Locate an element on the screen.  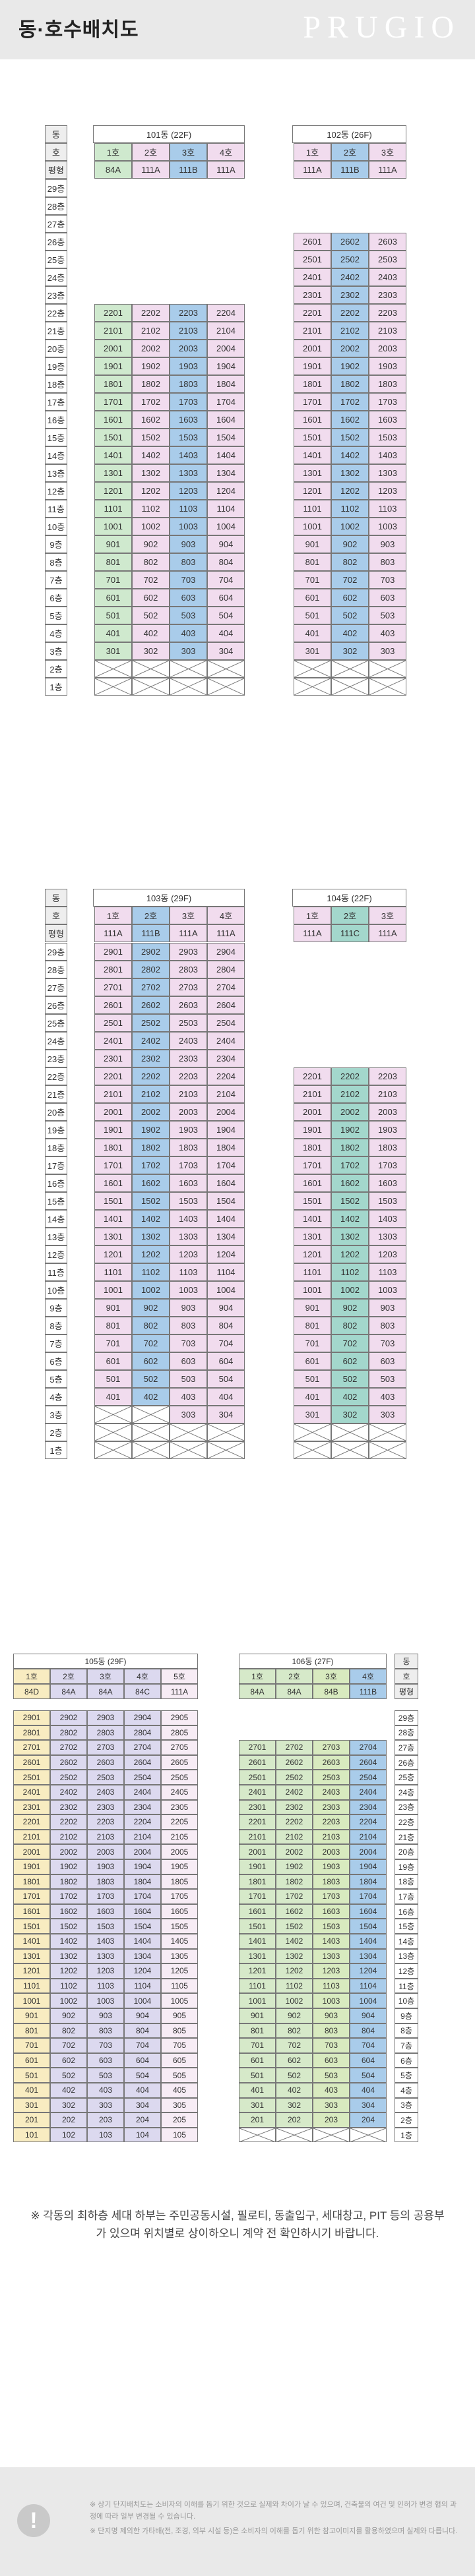
unit-cell: 605 is located at coordinates (179, 2060).